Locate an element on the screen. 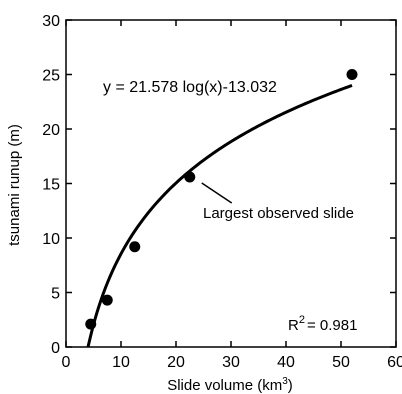 The height and width of the screenshot is (394, 402). x-tick-label: 0 is located at coordinates (66, 362).